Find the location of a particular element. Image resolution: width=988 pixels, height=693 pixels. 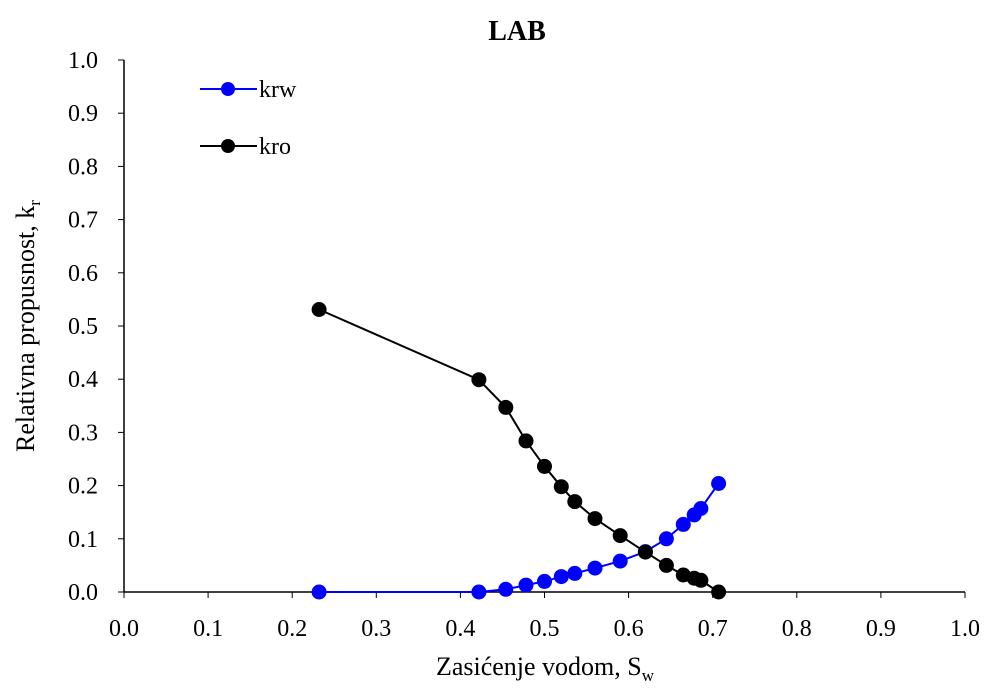

legend-marker-kro is located at coordinates (228, 146).